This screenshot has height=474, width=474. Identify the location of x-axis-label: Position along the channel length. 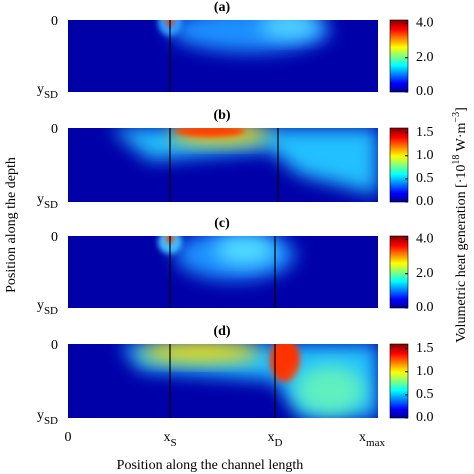
(210, 465).